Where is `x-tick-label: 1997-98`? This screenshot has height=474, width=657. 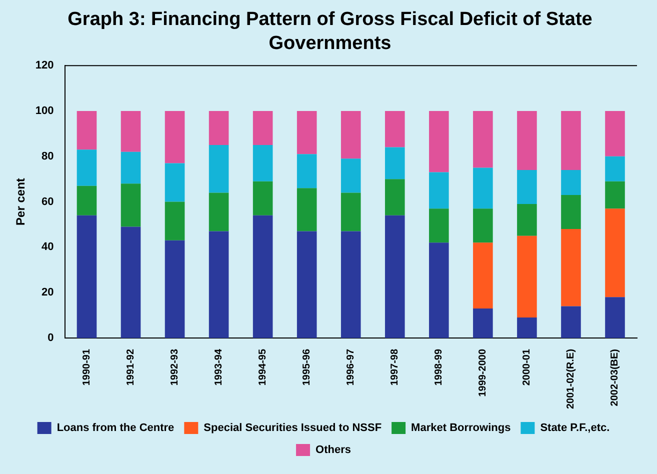
x-tick-label: 1997-98 is located at coordinates (395, 367).